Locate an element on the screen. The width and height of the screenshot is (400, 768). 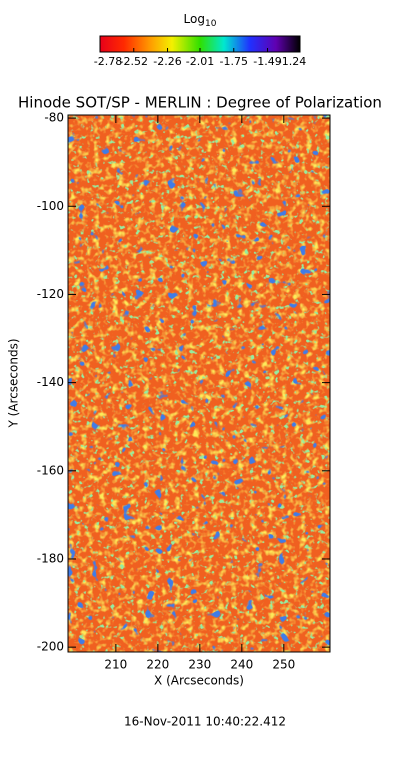
x-tick-label: 230 is located at coordinates (199, 665).